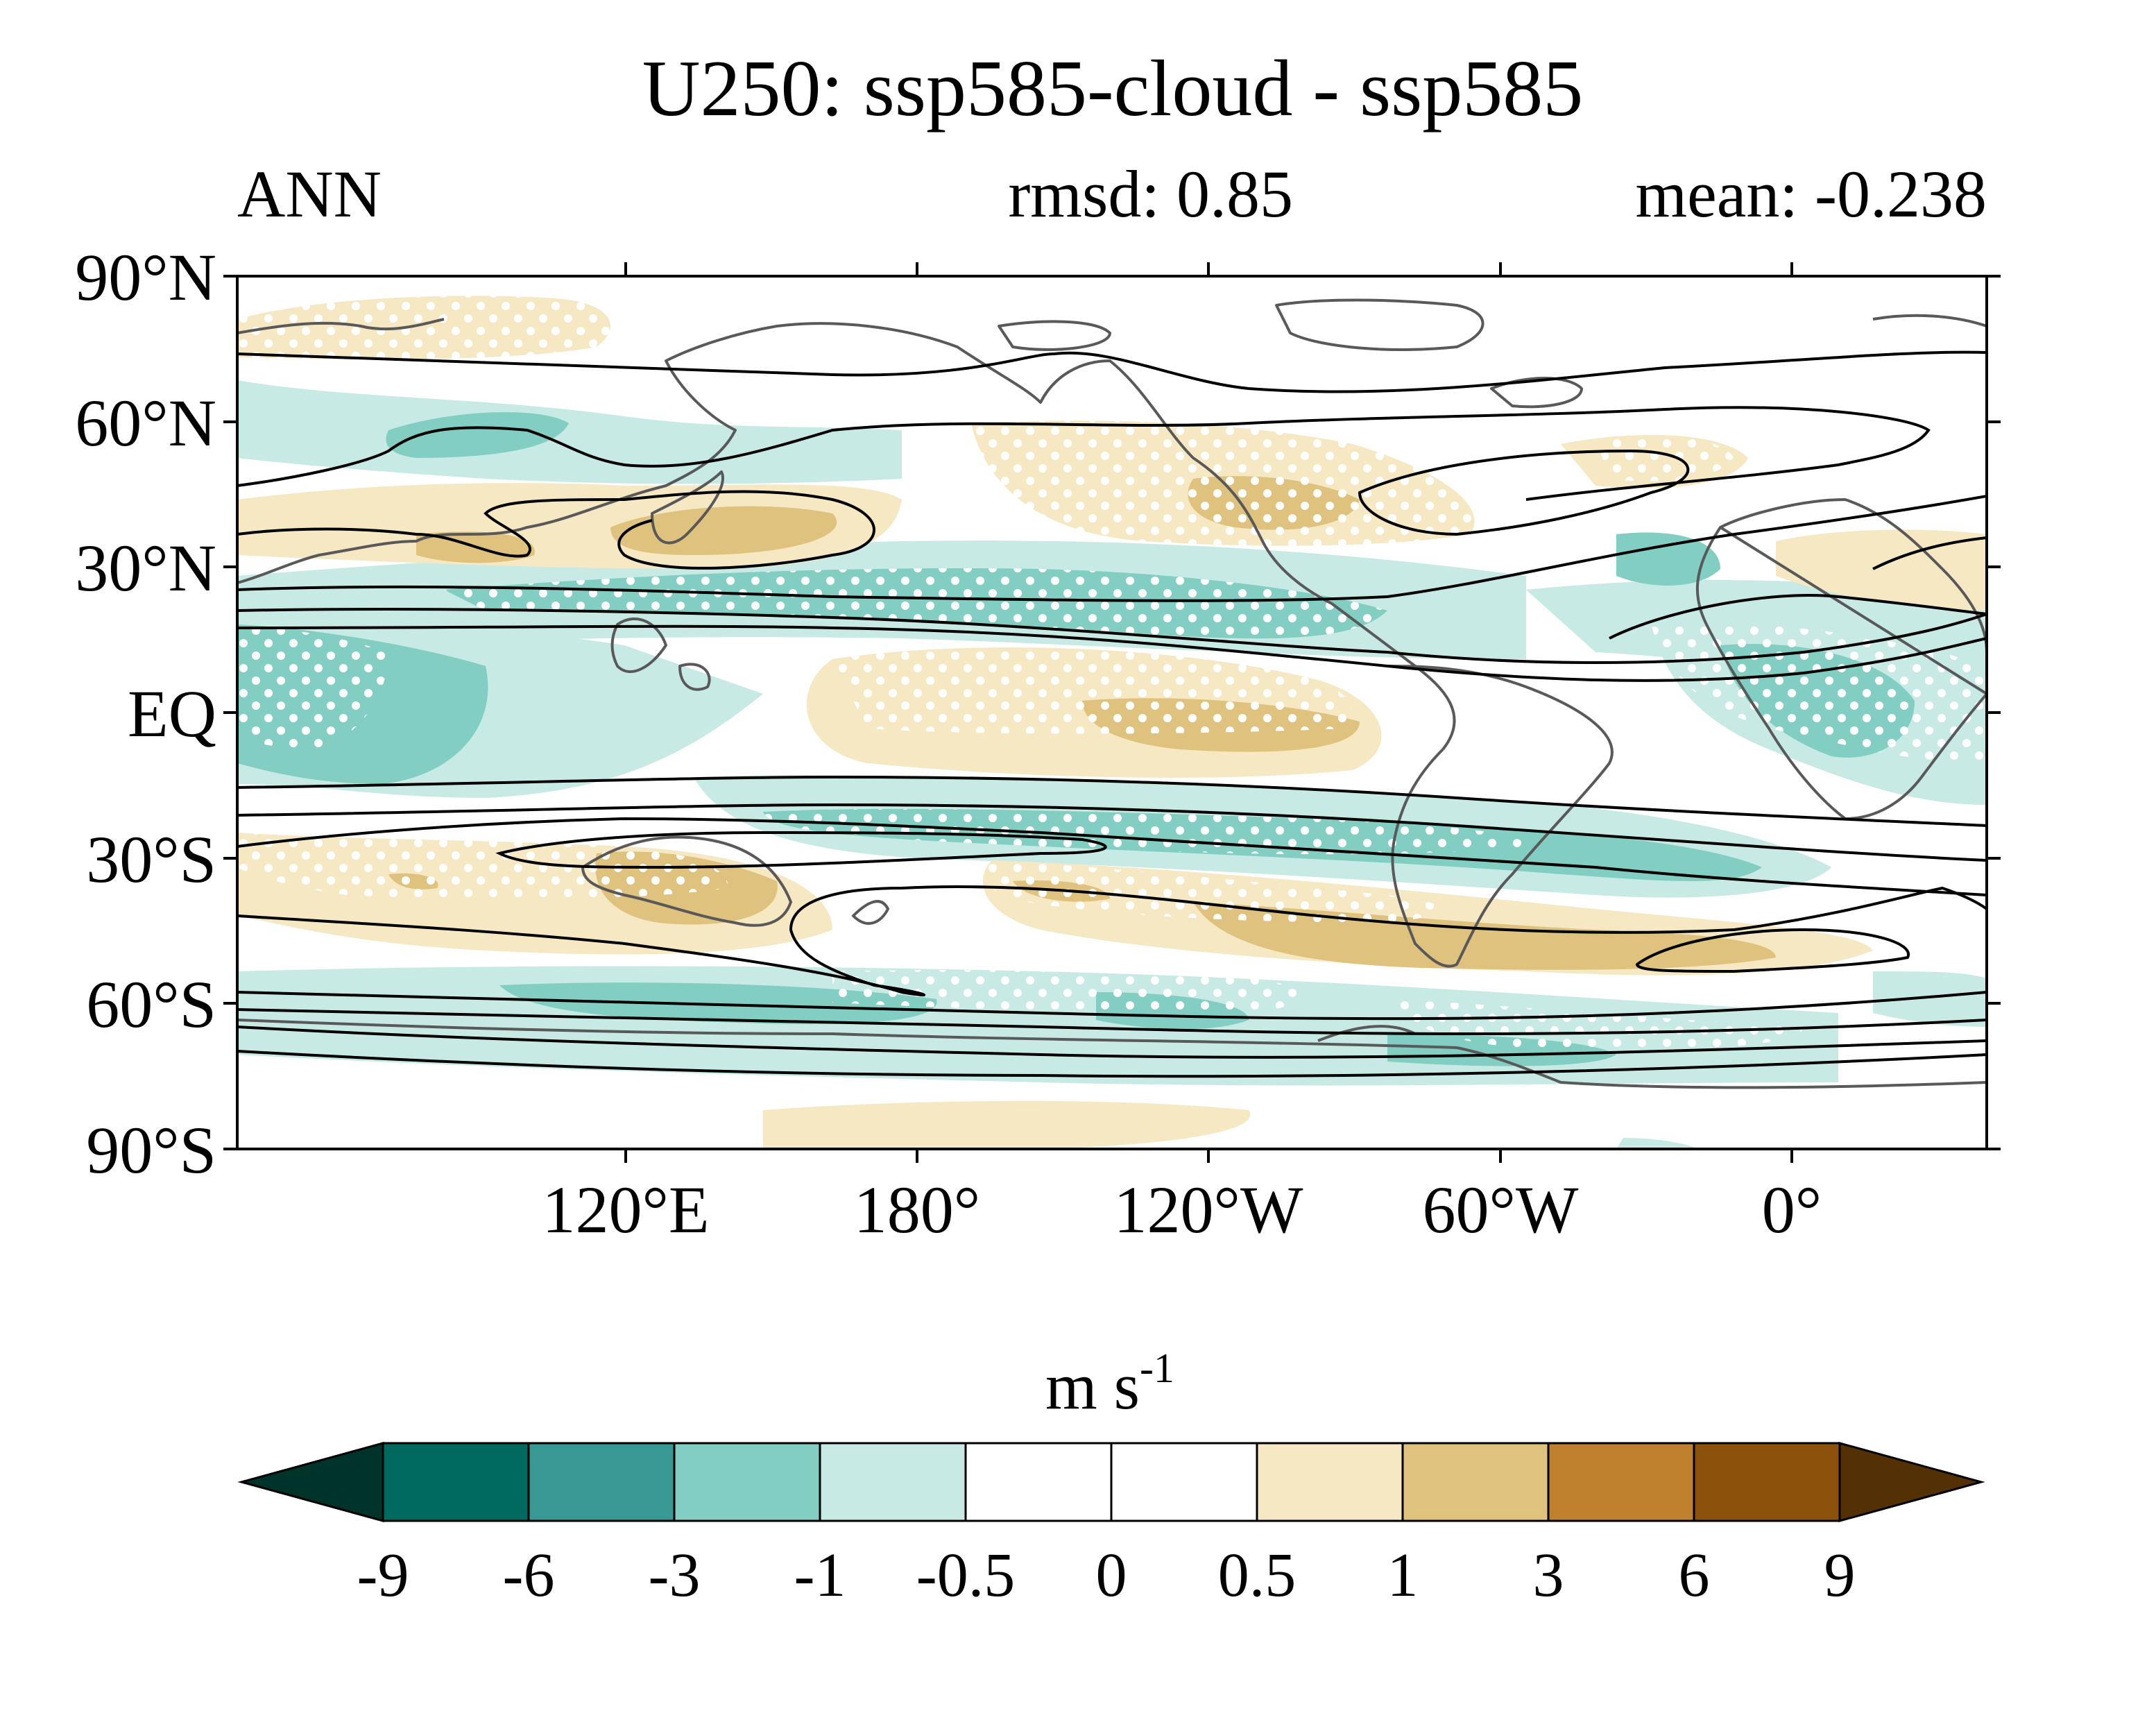 The image size is (2156, 1720). Describe the element at coordinates (1403, 1575) in the screenshot. I see `colorbar-tick-label: 1` at that location.